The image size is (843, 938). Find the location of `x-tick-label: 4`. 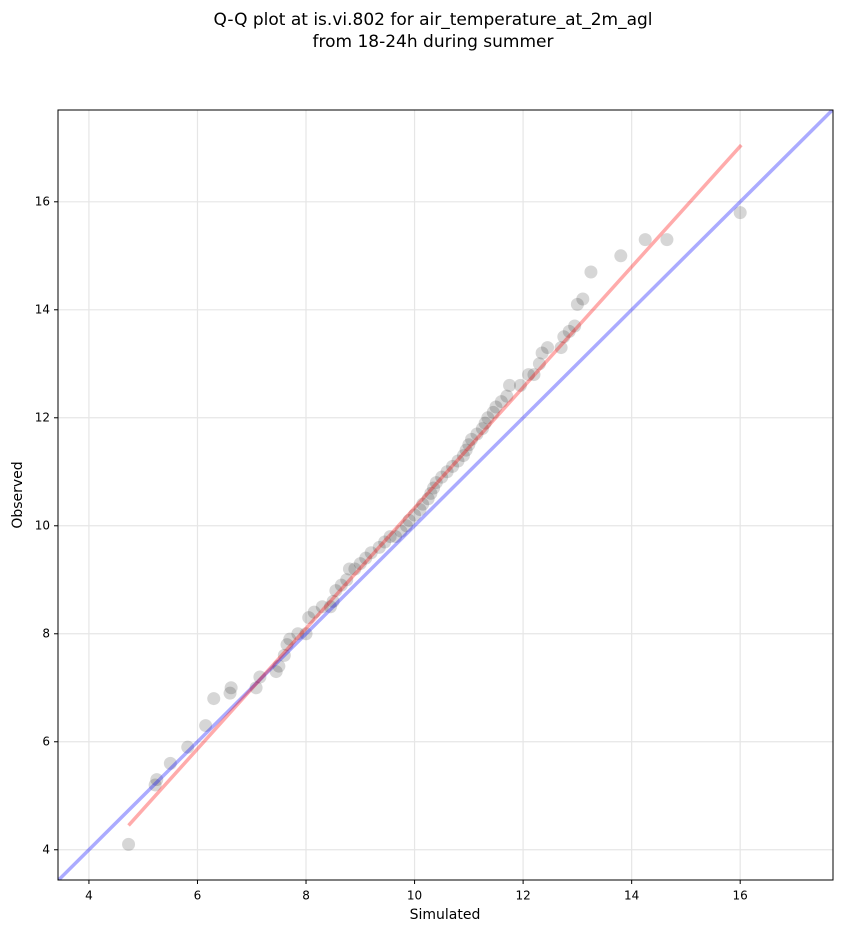

x-tick-label: 4 is located at coordinates (89, 896).